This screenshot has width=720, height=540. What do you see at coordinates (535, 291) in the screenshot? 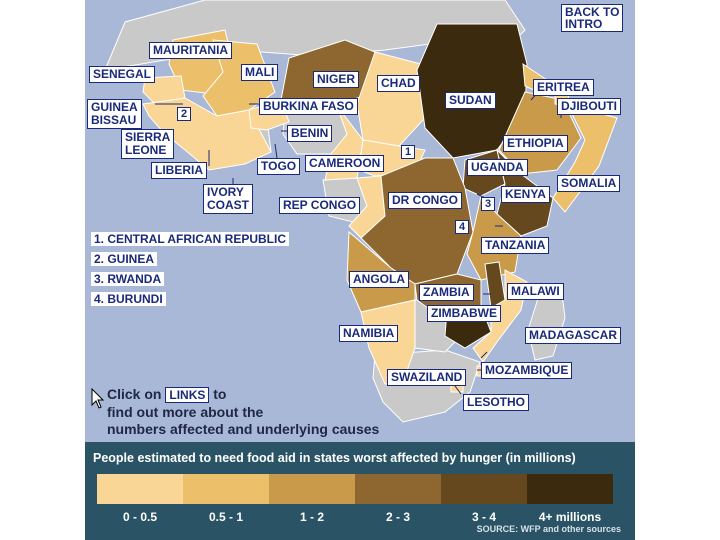
I see `country-label-malawi: MALAWI` at bounding box center [535, 291].